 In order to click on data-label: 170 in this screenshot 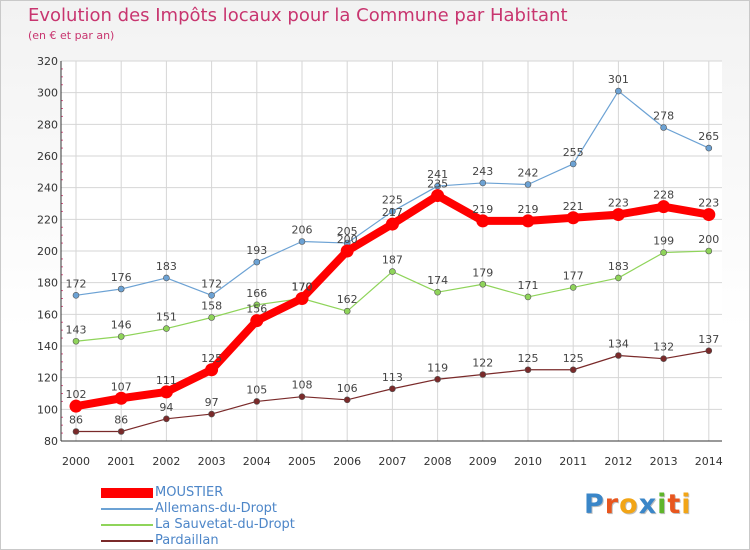, I will do `click(302, 287)`.